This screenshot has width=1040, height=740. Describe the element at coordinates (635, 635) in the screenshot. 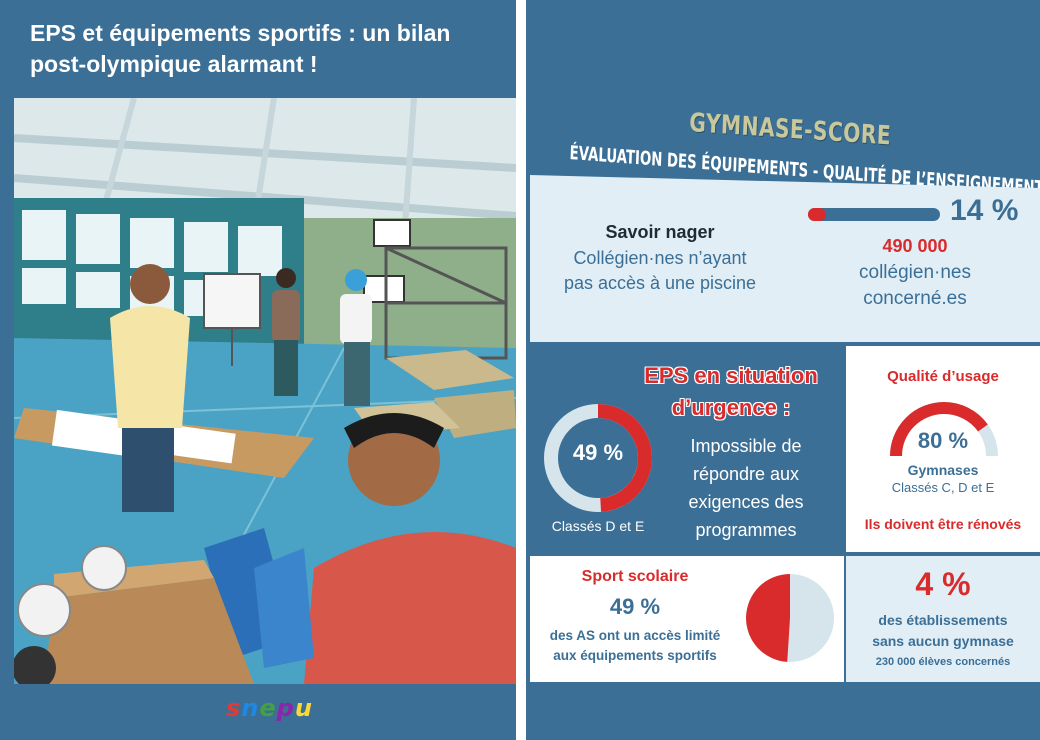

I see `sport-desc-line1: des AS ont un accès limité` at that location.